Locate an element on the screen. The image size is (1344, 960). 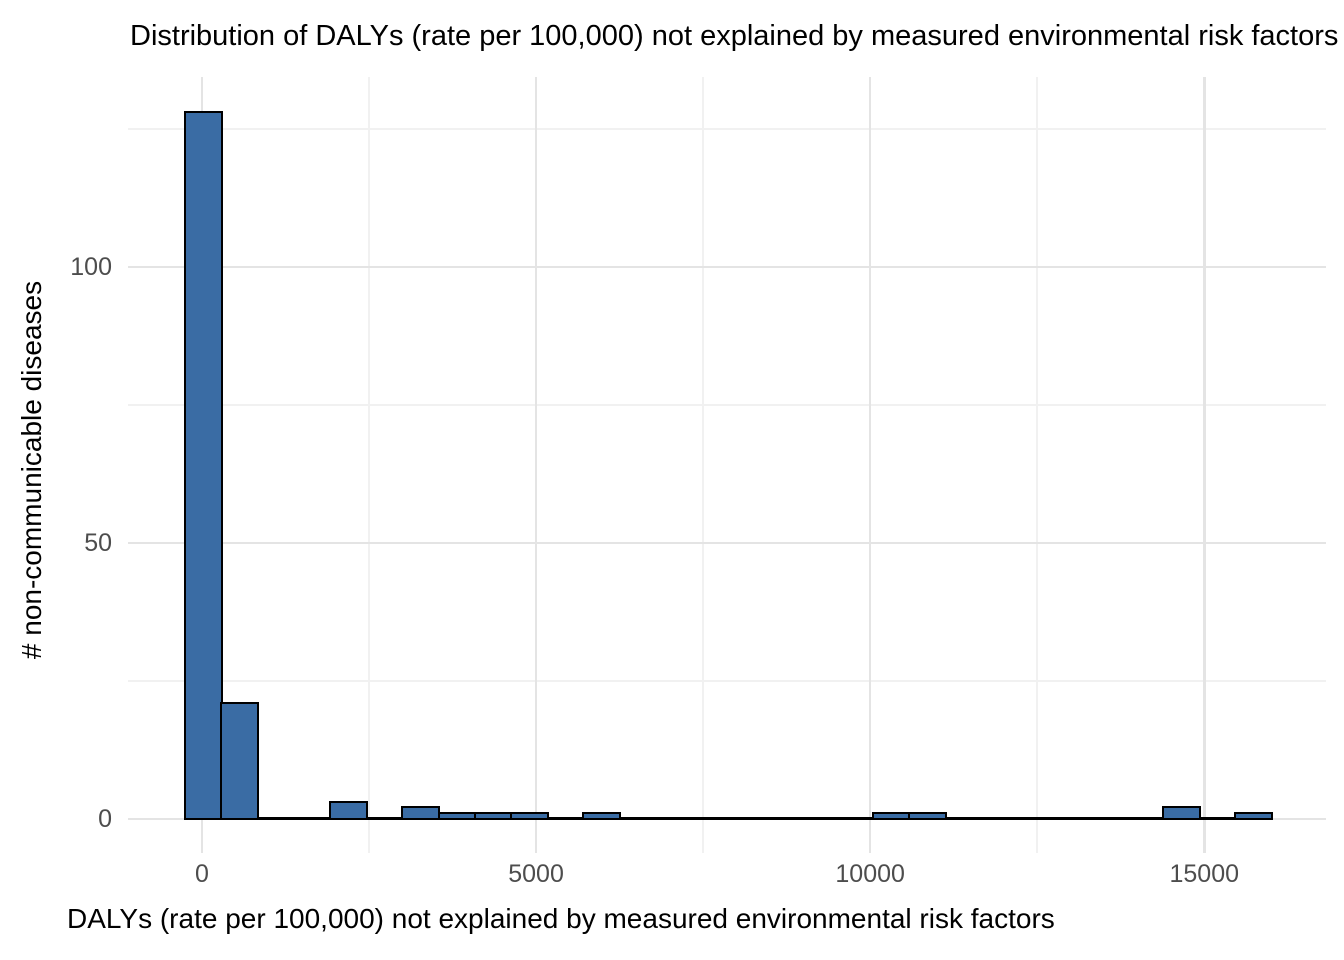
y-tick-label: 100 is located at coordinates (91, 266).